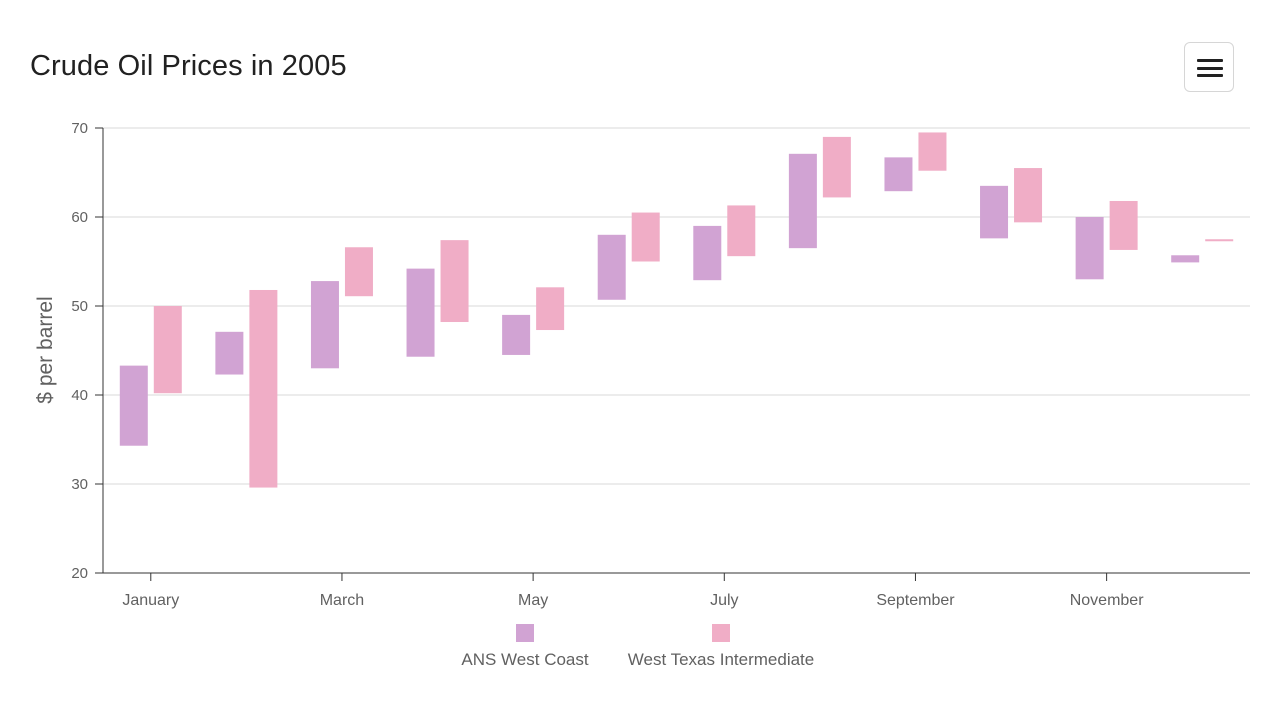 This screenshot has width=1280, height=716. I want to click on legend-item-ans-west-coast: ANS West Coast, so click(525, 646).